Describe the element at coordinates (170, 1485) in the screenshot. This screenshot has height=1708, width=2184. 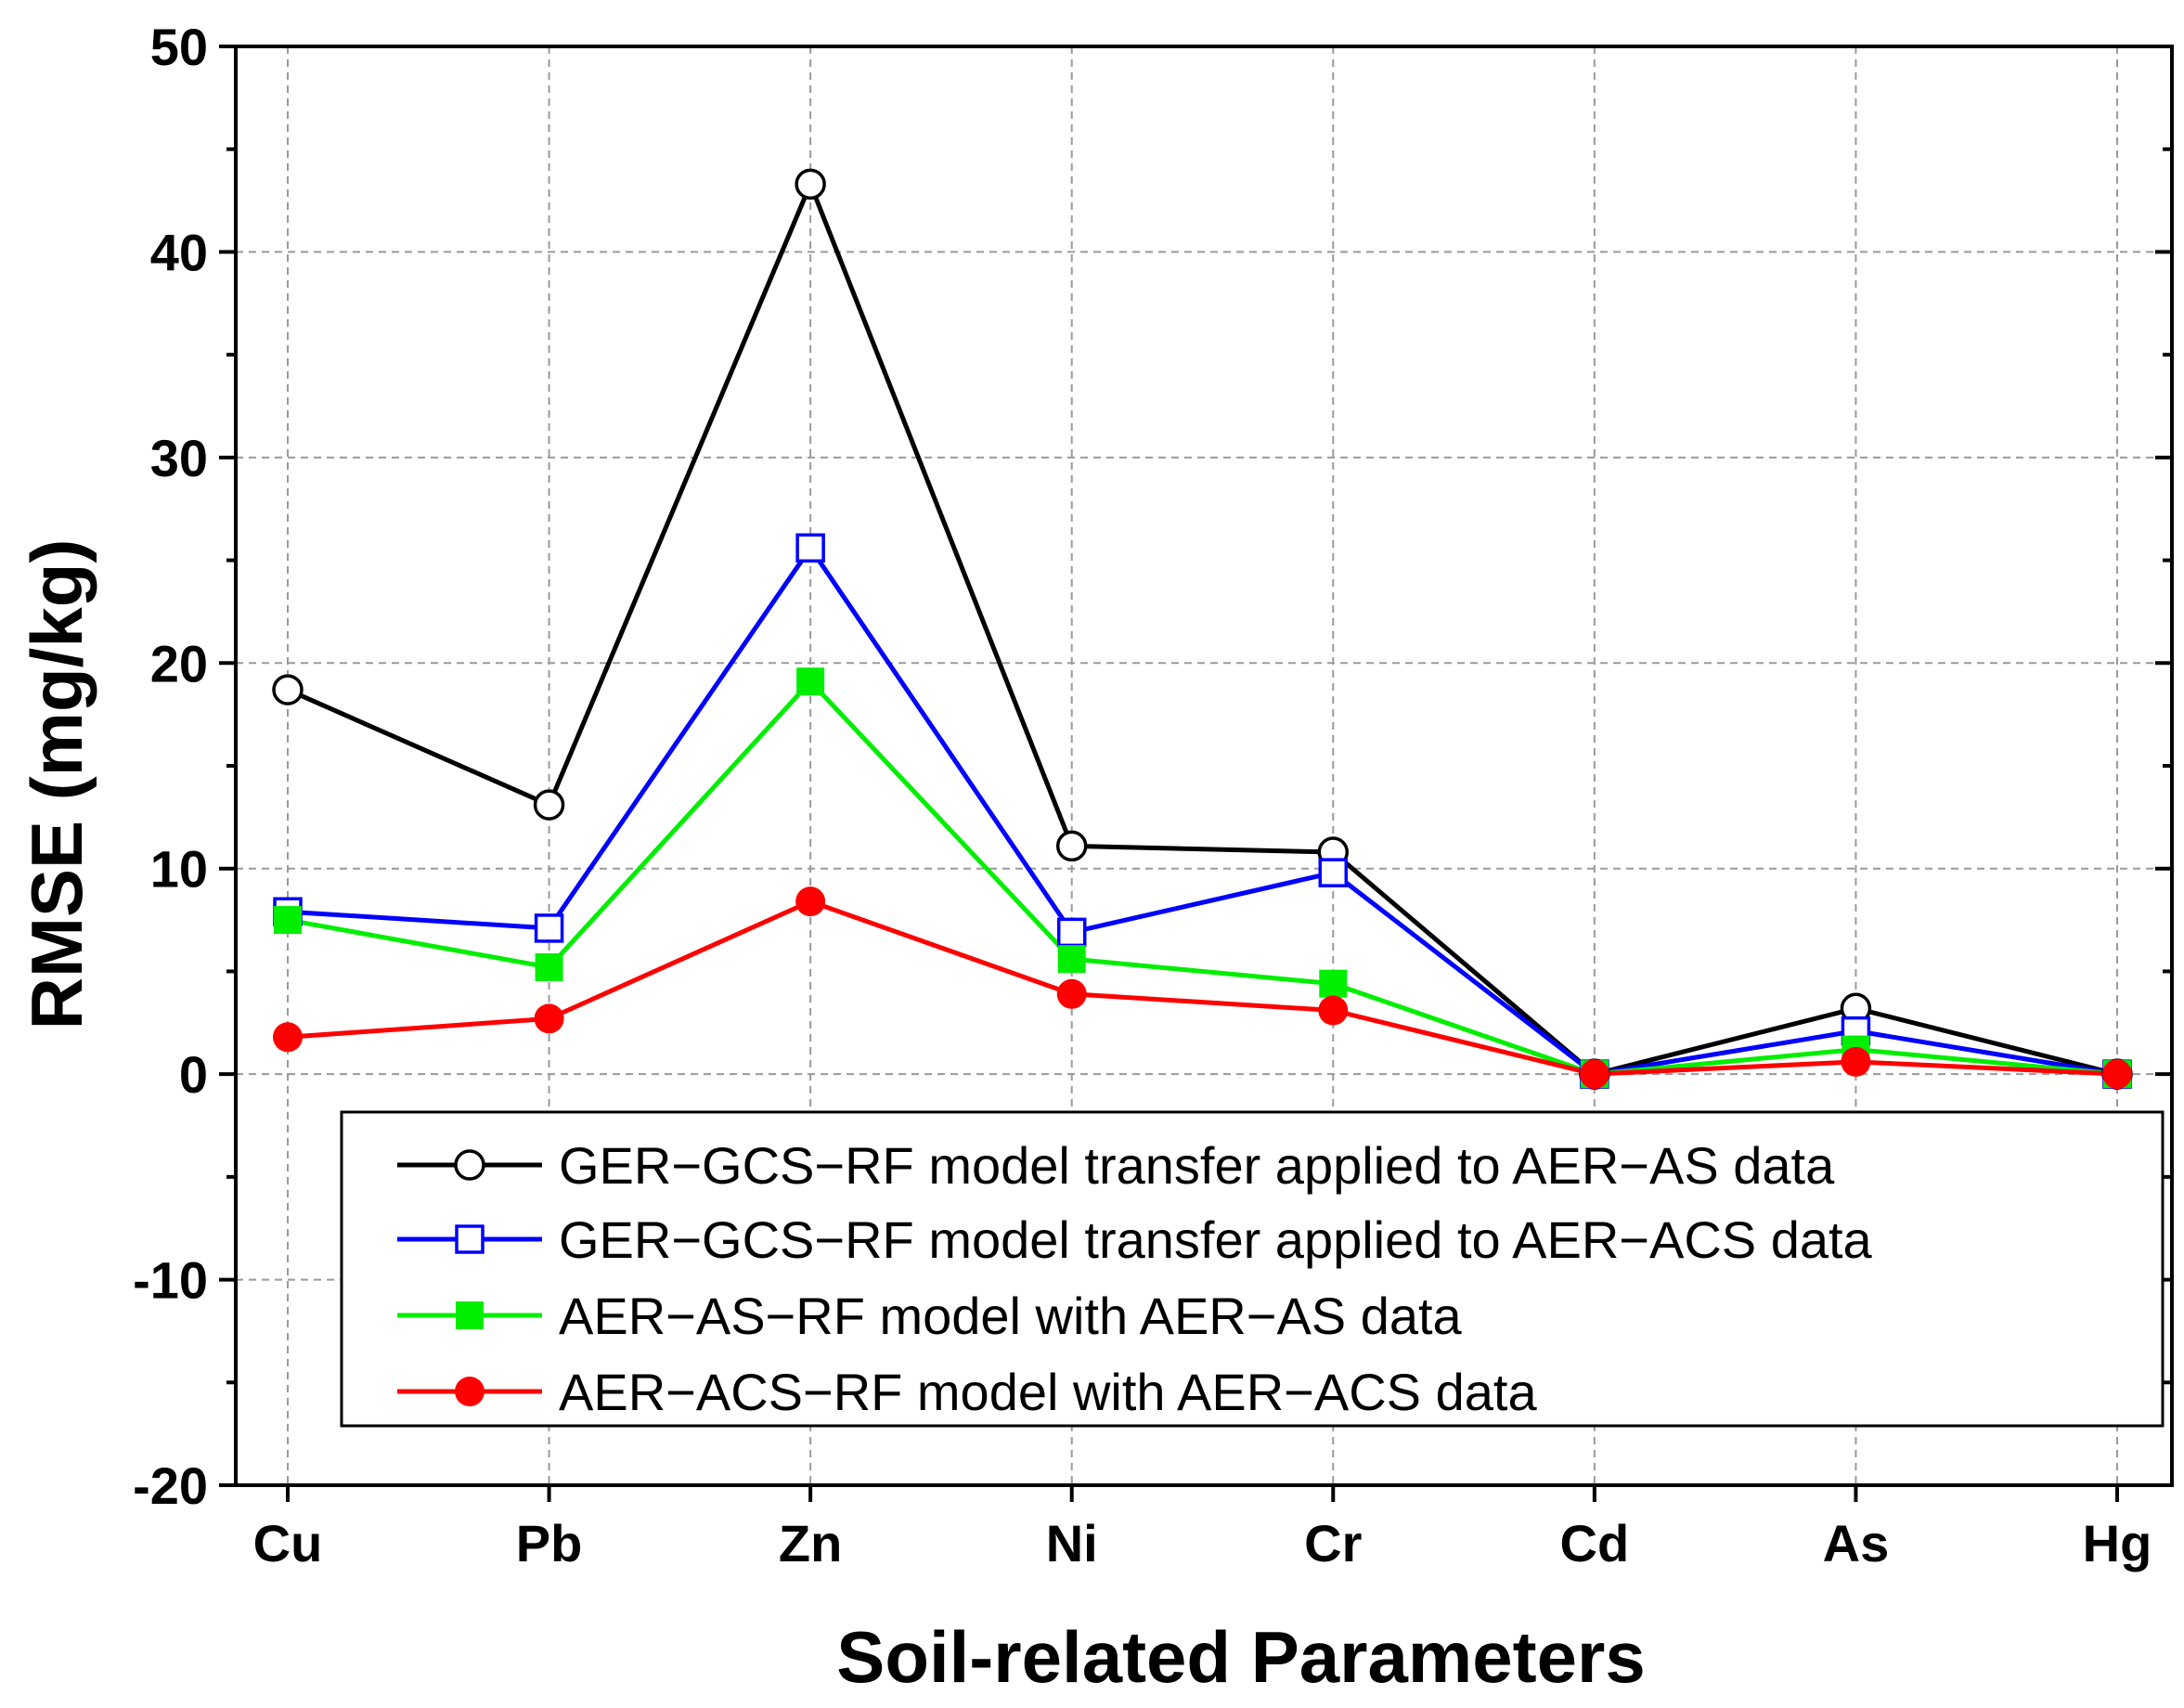
I see `y-tick-label: -20` at that location.